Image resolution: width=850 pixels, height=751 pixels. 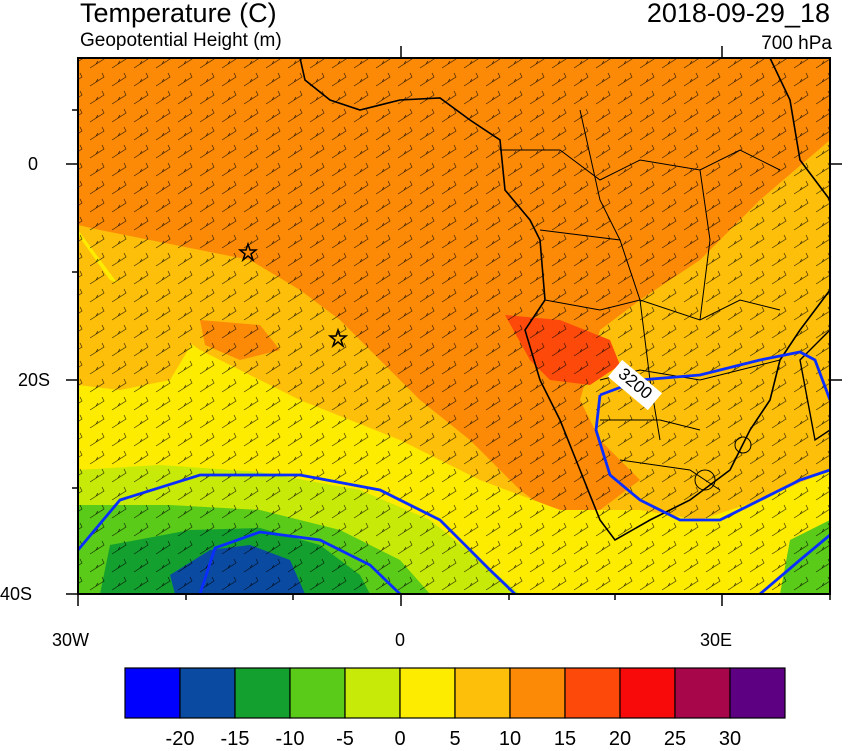 I want to click on plot-title: Temperature (C), so click(x=178, y=14).